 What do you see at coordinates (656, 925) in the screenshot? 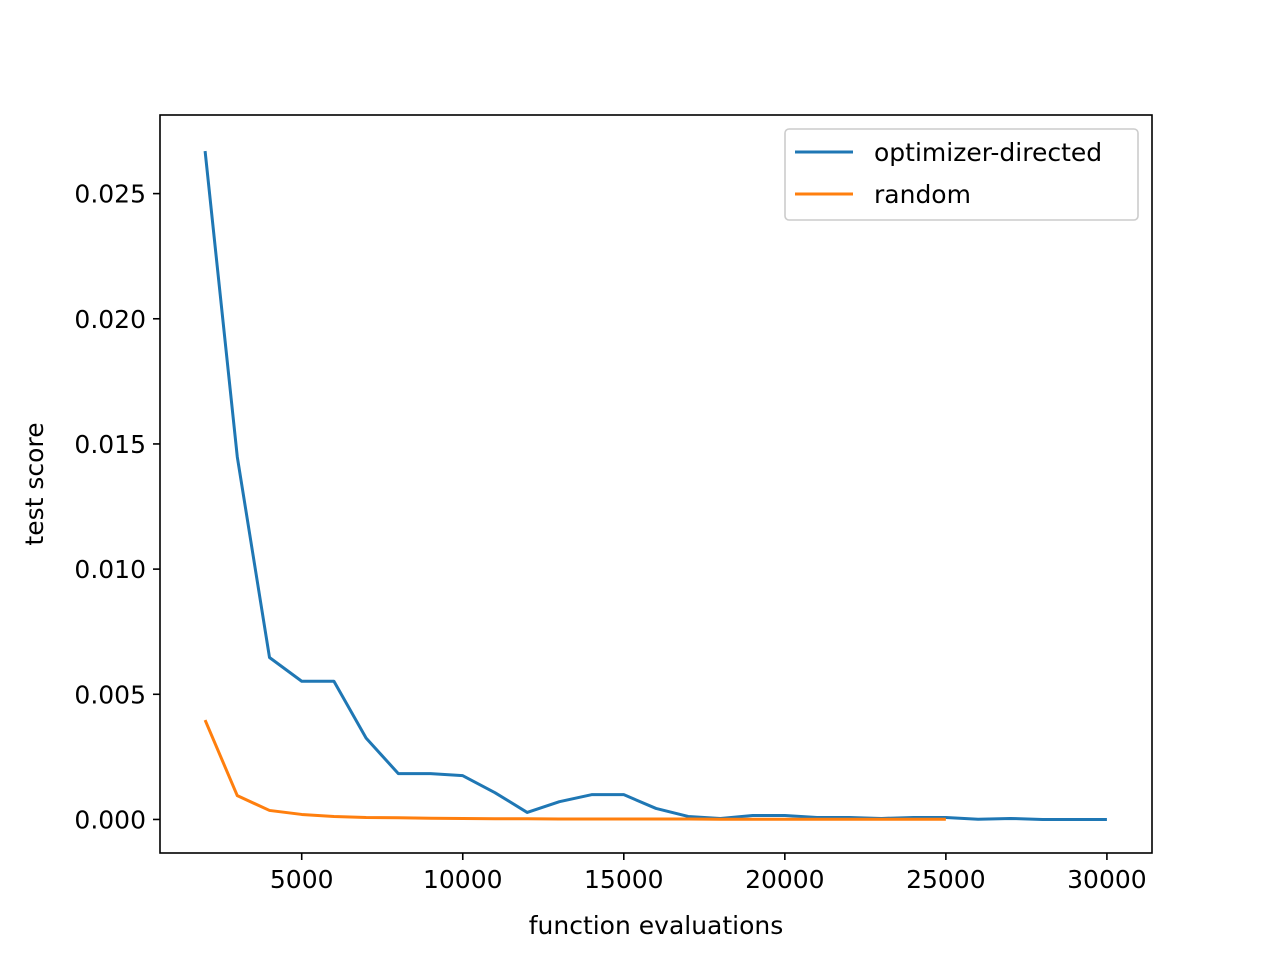
I see `x-axis-label: function evaluations` at bounding box center [656, 925].